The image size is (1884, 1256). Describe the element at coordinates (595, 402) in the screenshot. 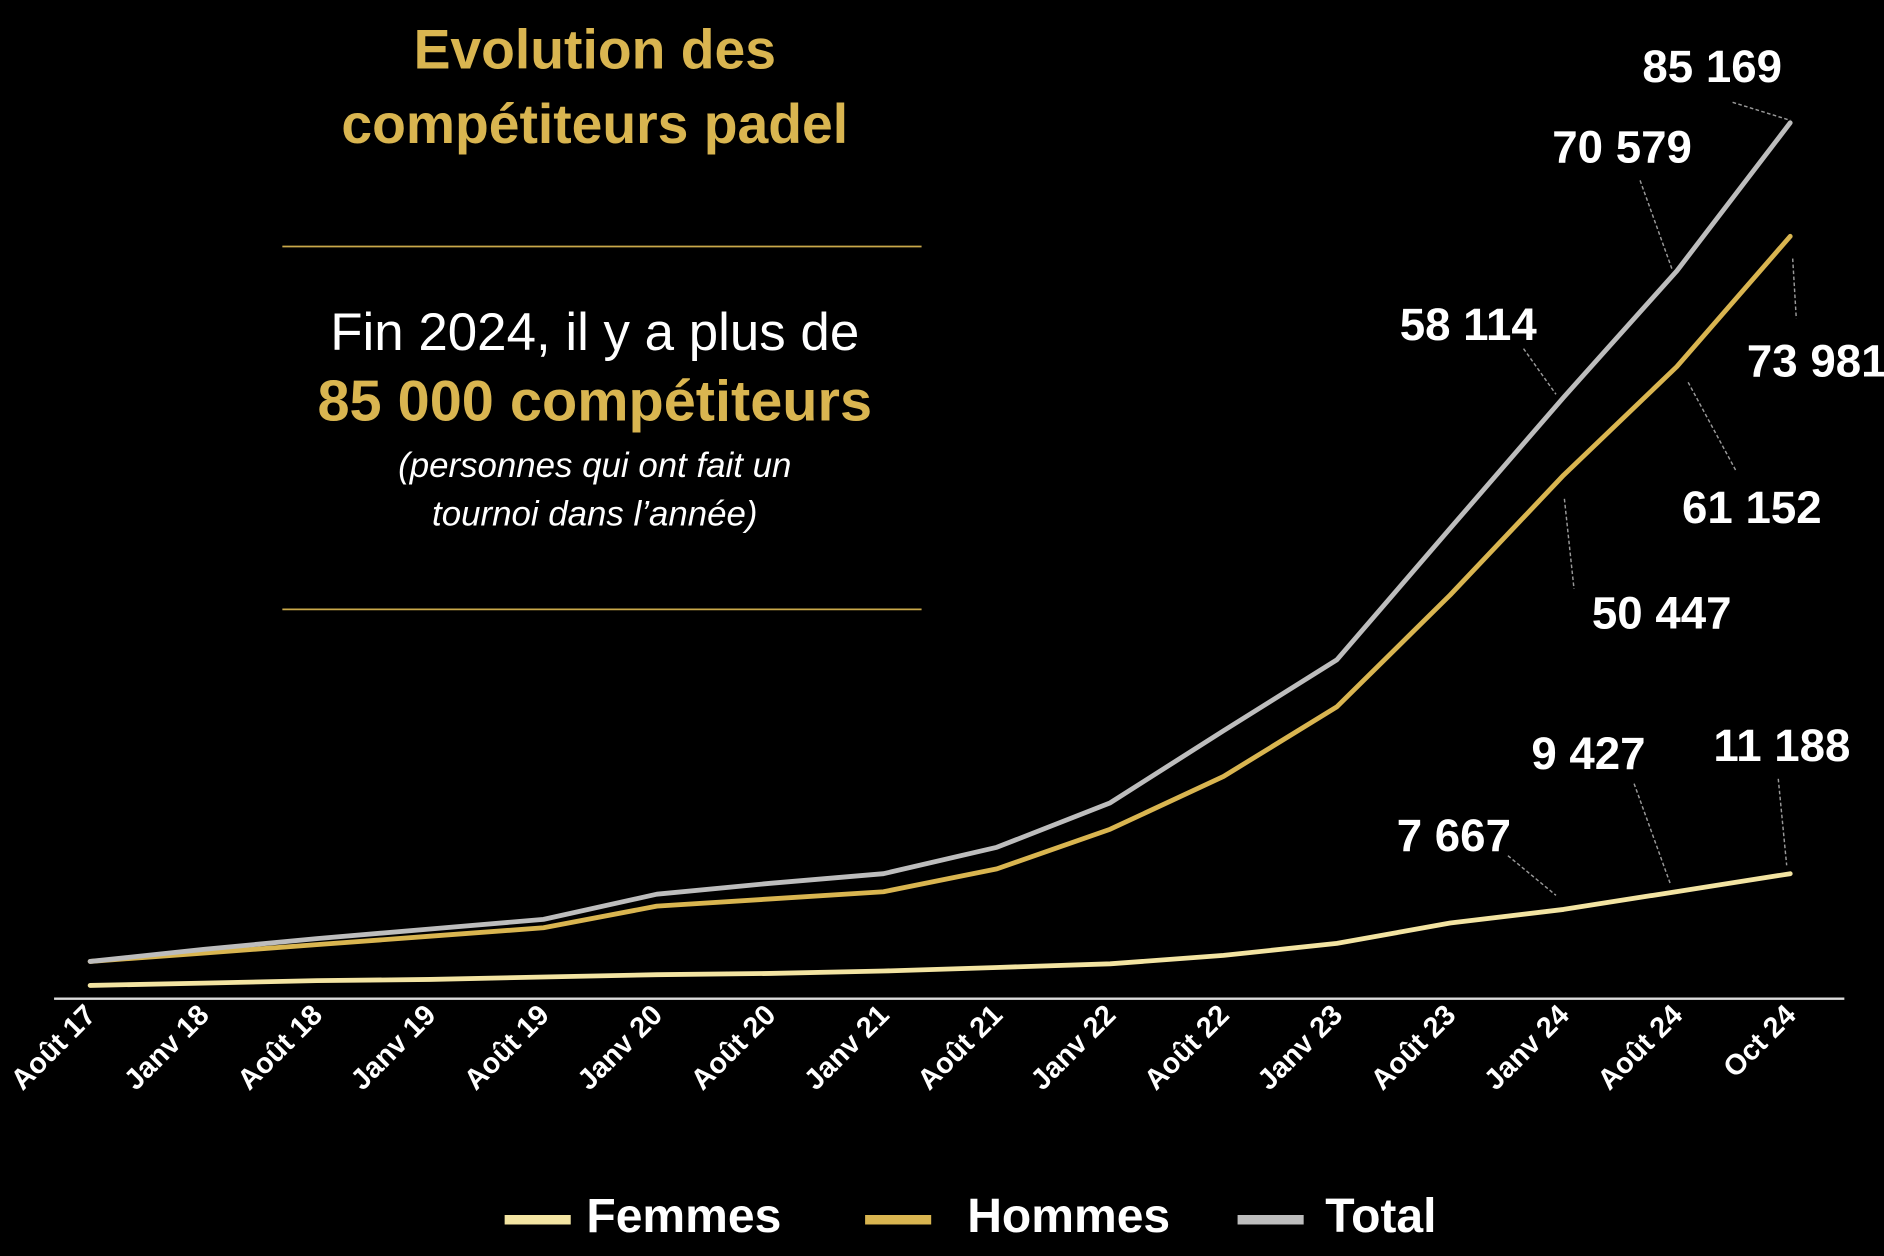

I see `annotation-highlight: 85 000 compétiteurs` at that location.